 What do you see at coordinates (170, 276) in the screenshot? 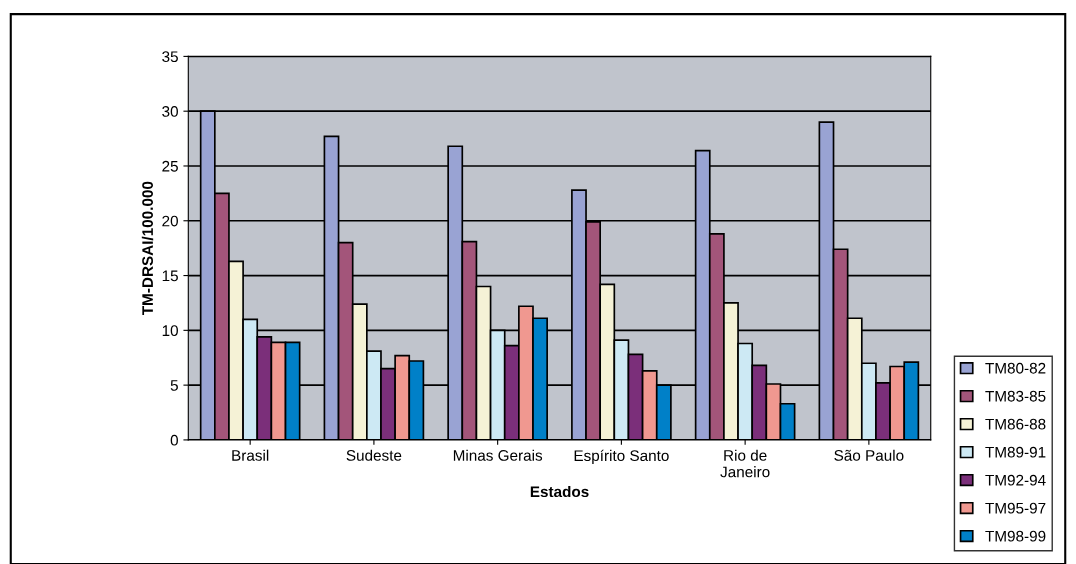
I see `y-tick-label: 15` at bounding box center [170, 276].